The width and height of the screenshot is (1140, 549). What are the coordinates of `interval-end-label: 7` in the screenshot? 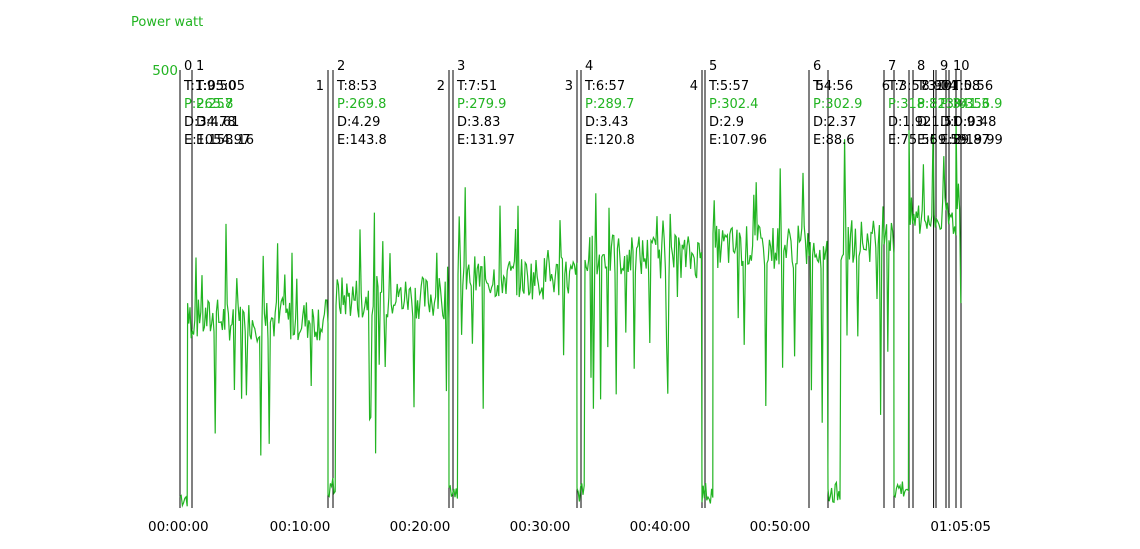 It's located at (901, 86).